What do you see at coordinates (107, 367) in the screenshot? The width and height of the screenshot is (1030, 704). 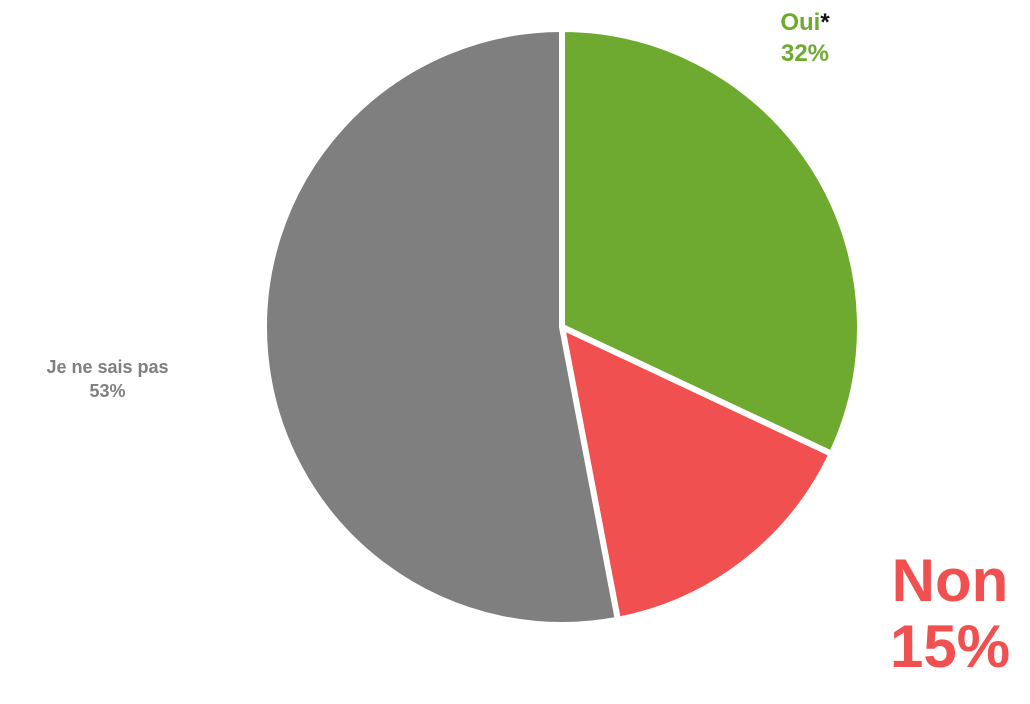 I see `slice-label-nsp-name: Je ne sais pas` at bounding box center [107, 367].